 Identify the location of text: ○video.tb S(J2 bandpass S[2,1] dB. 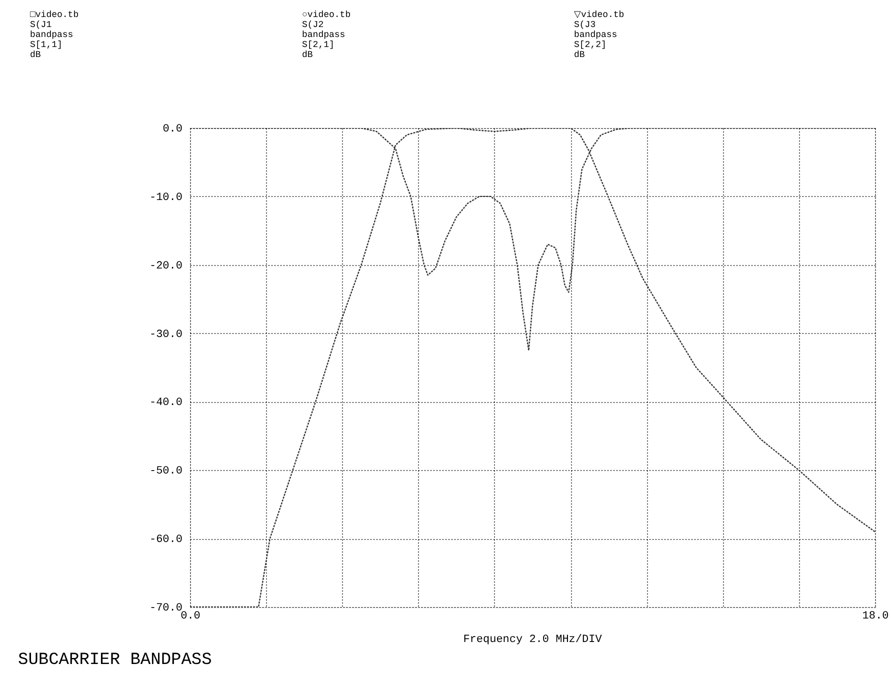
(326, 35).